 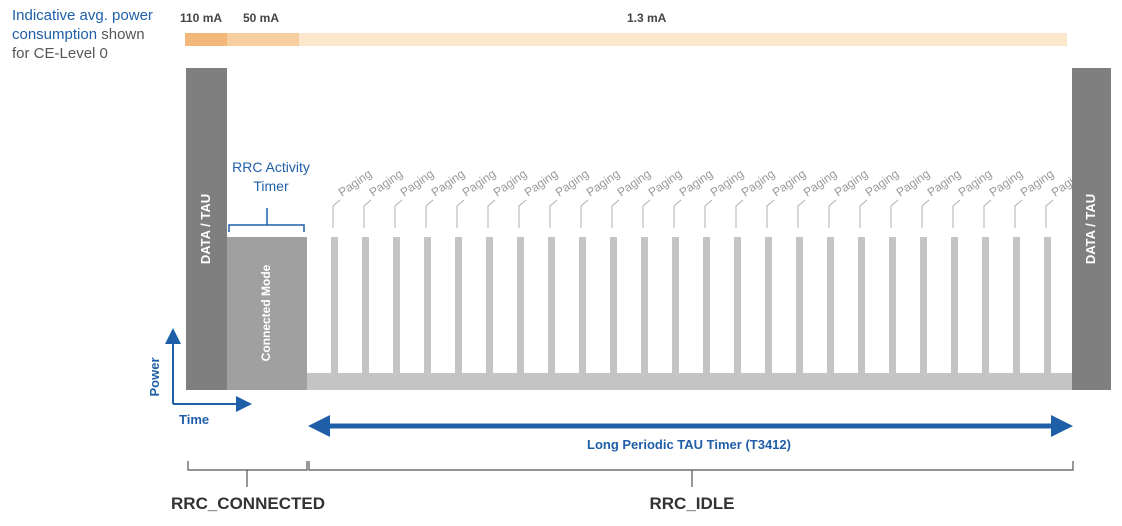 What do you see at coordinates (691, 503) in the screenshot?
I see `rrc-idle-label: RRC_IDLE` at bounding box center [691, 503].